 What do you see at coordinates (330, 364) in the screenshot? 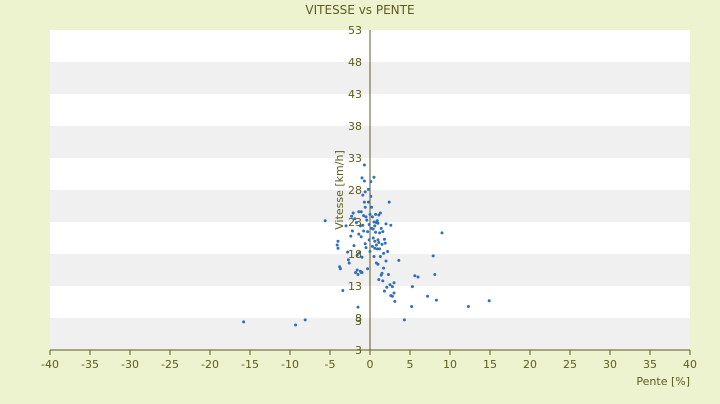
I see `x-tick-label: -5` at bounding box center [330, 364].